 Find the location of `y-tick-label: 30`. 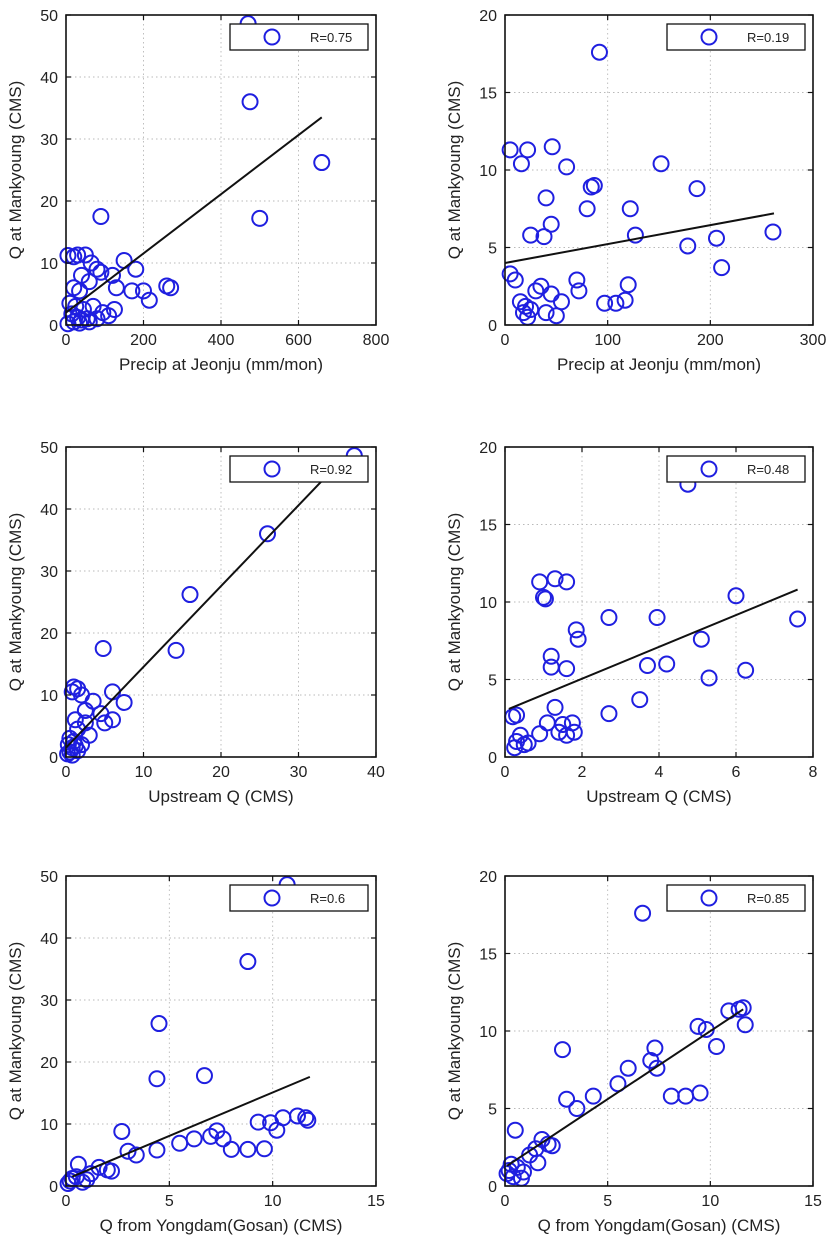

y-tick-label: 30 is located at coordinates (49, 140).